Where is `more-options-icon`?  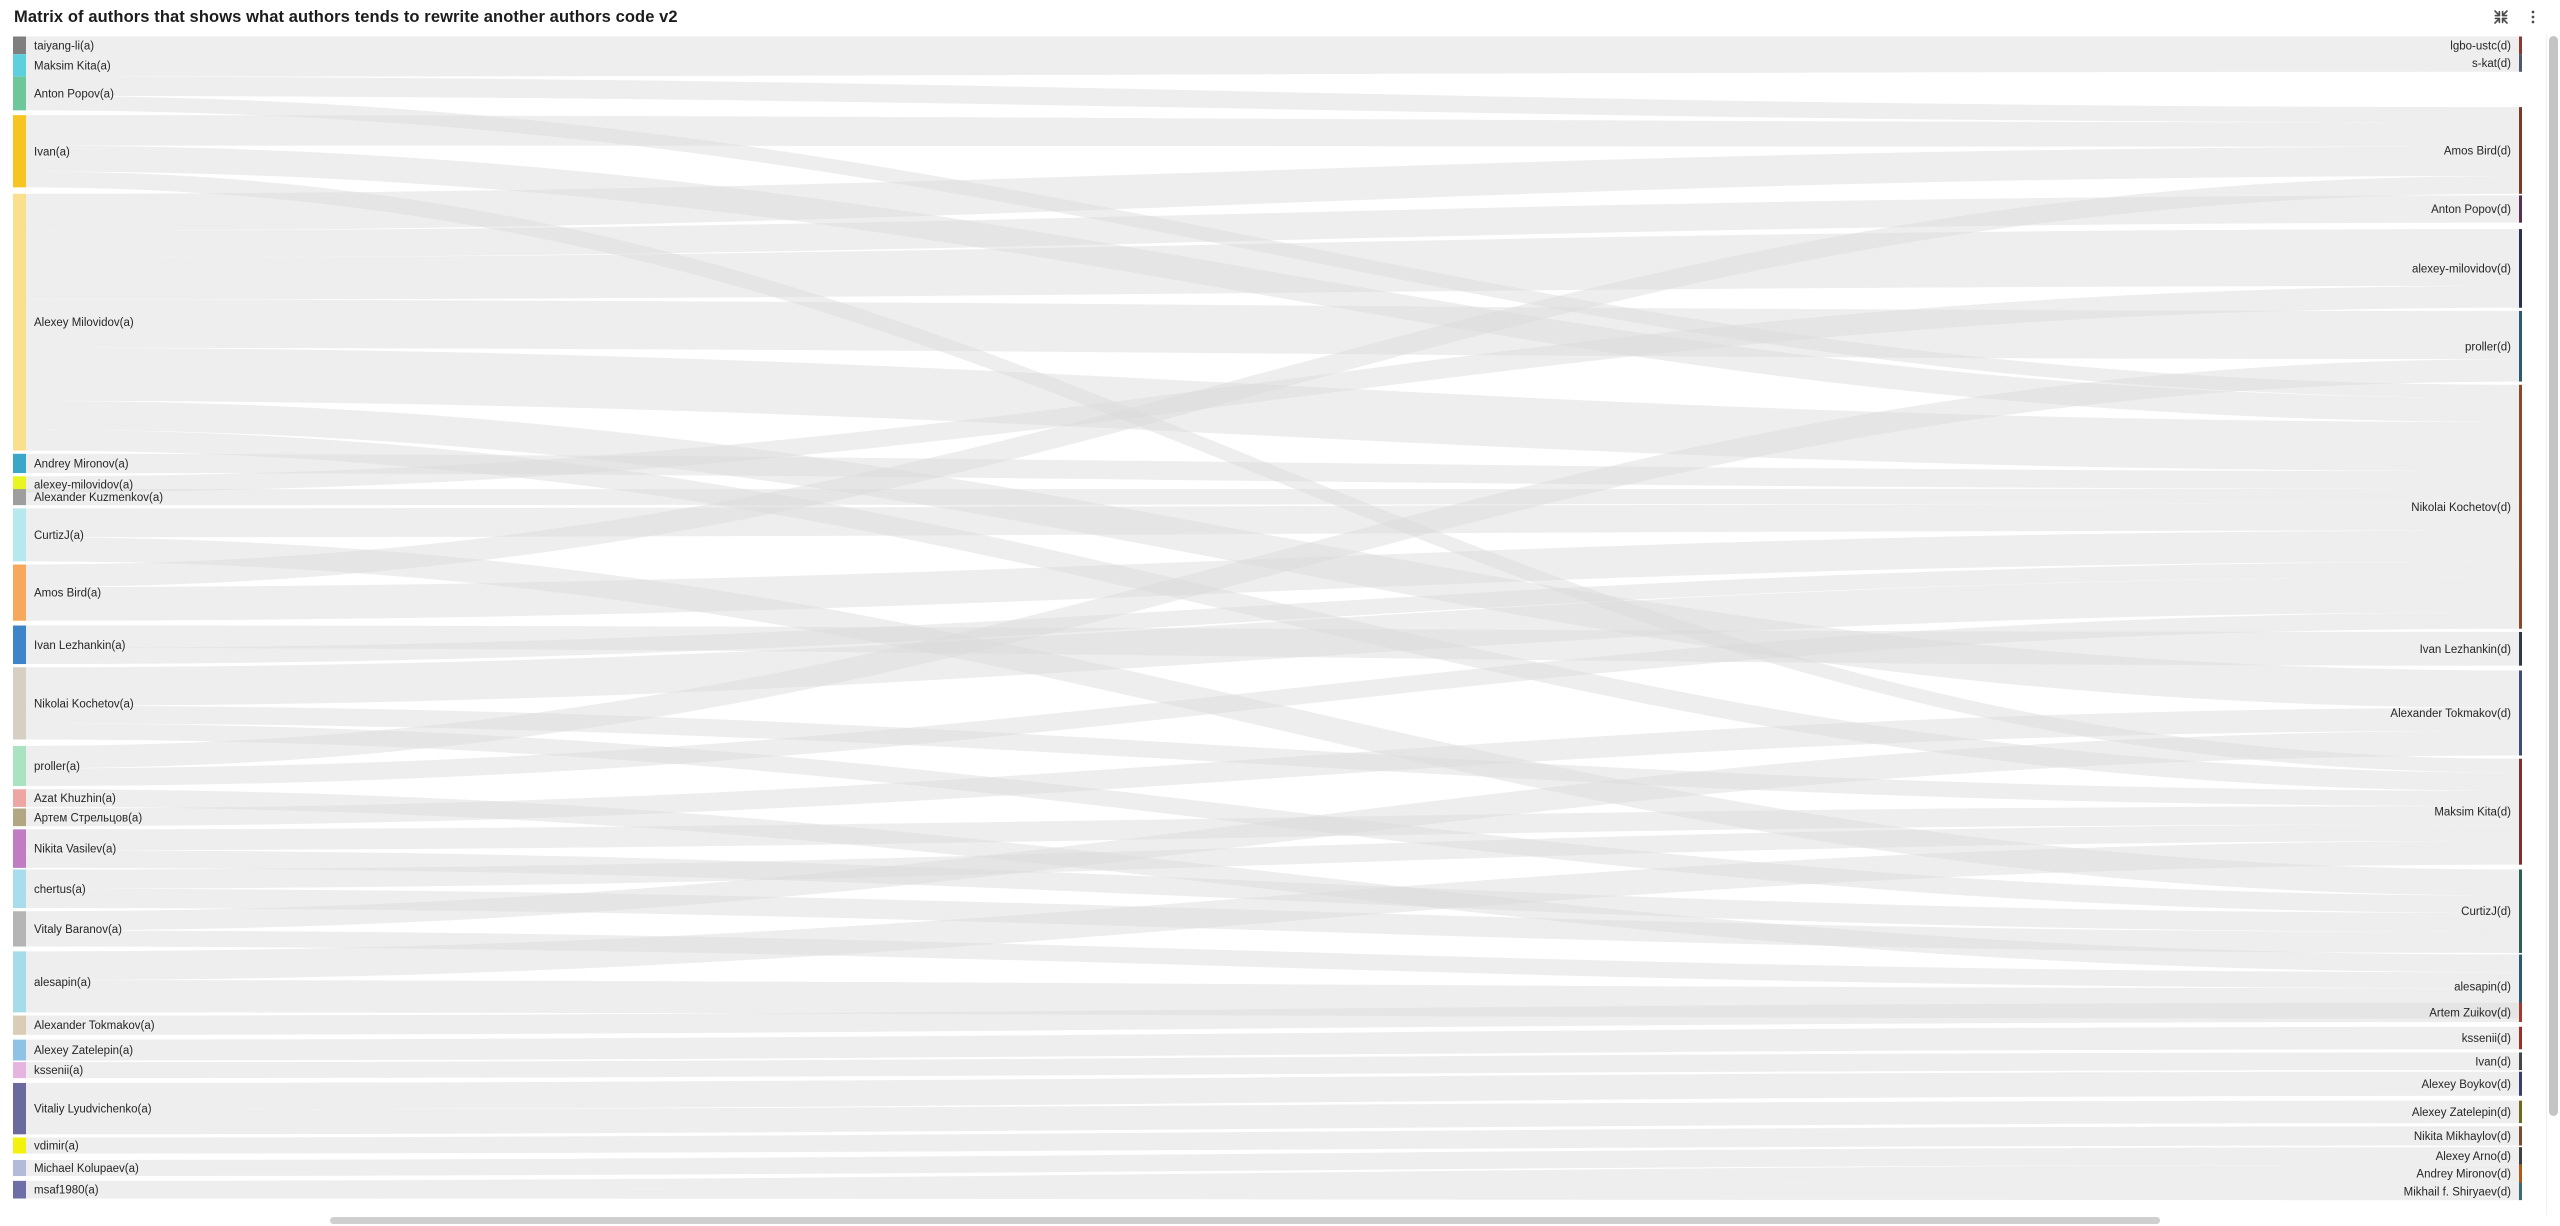 more-options-icon is located at coordinates (2533, 17).